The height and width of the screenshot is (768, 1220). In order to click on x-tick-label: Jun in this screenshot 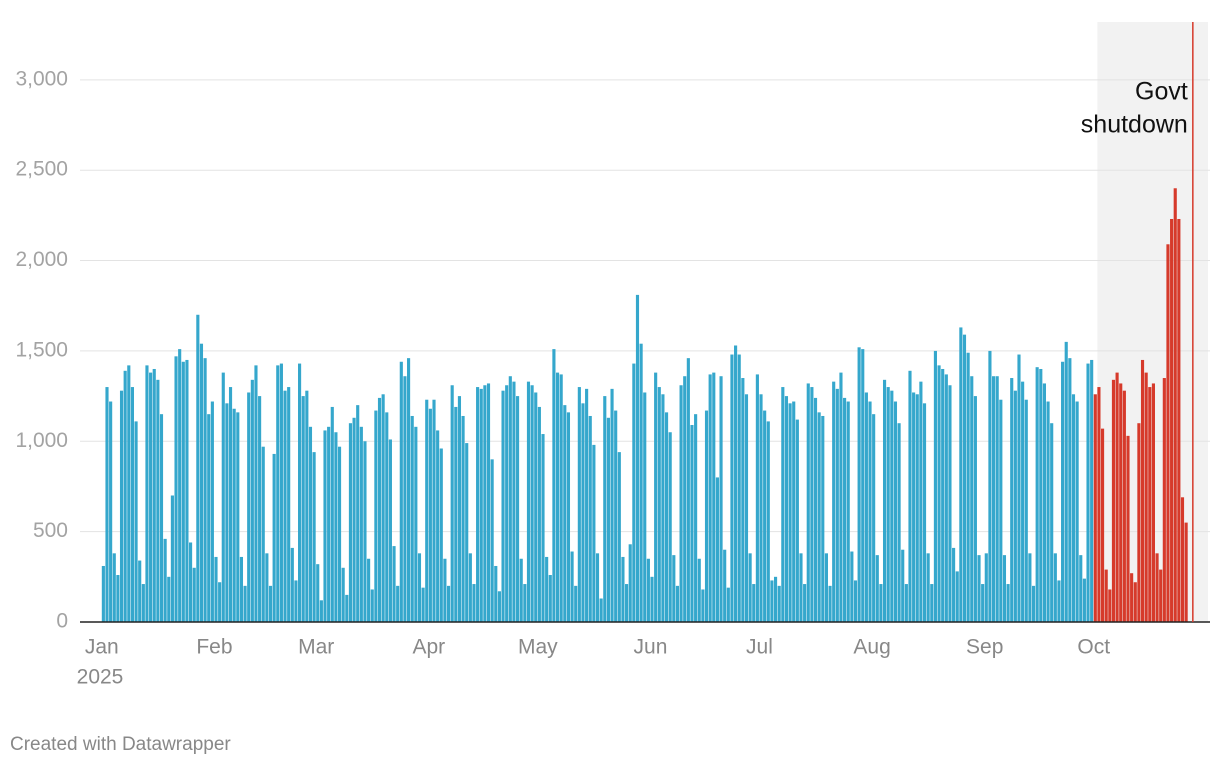, I will do `click(651, 647)`.